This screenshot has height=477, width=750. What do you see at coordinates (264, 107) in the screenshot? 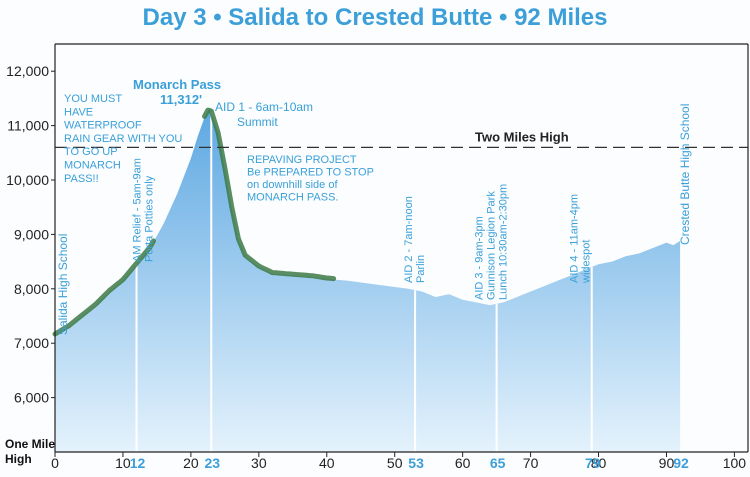
I see `stop-label-aid1: AID 1 - 6am-10am` at bounding box center [264, 107].